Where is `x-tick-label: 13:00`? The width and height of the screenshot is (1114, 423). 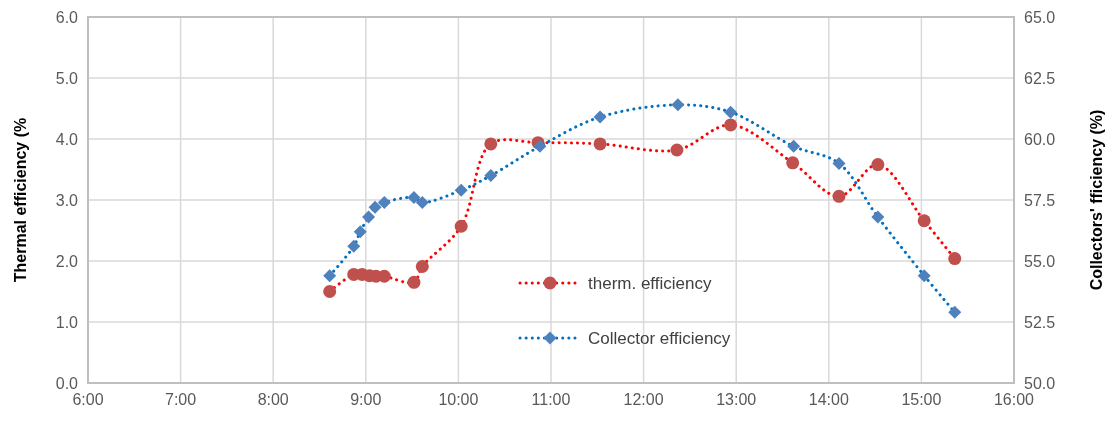 x-tick-label: 13:00 is located at coordinates (736, 399).